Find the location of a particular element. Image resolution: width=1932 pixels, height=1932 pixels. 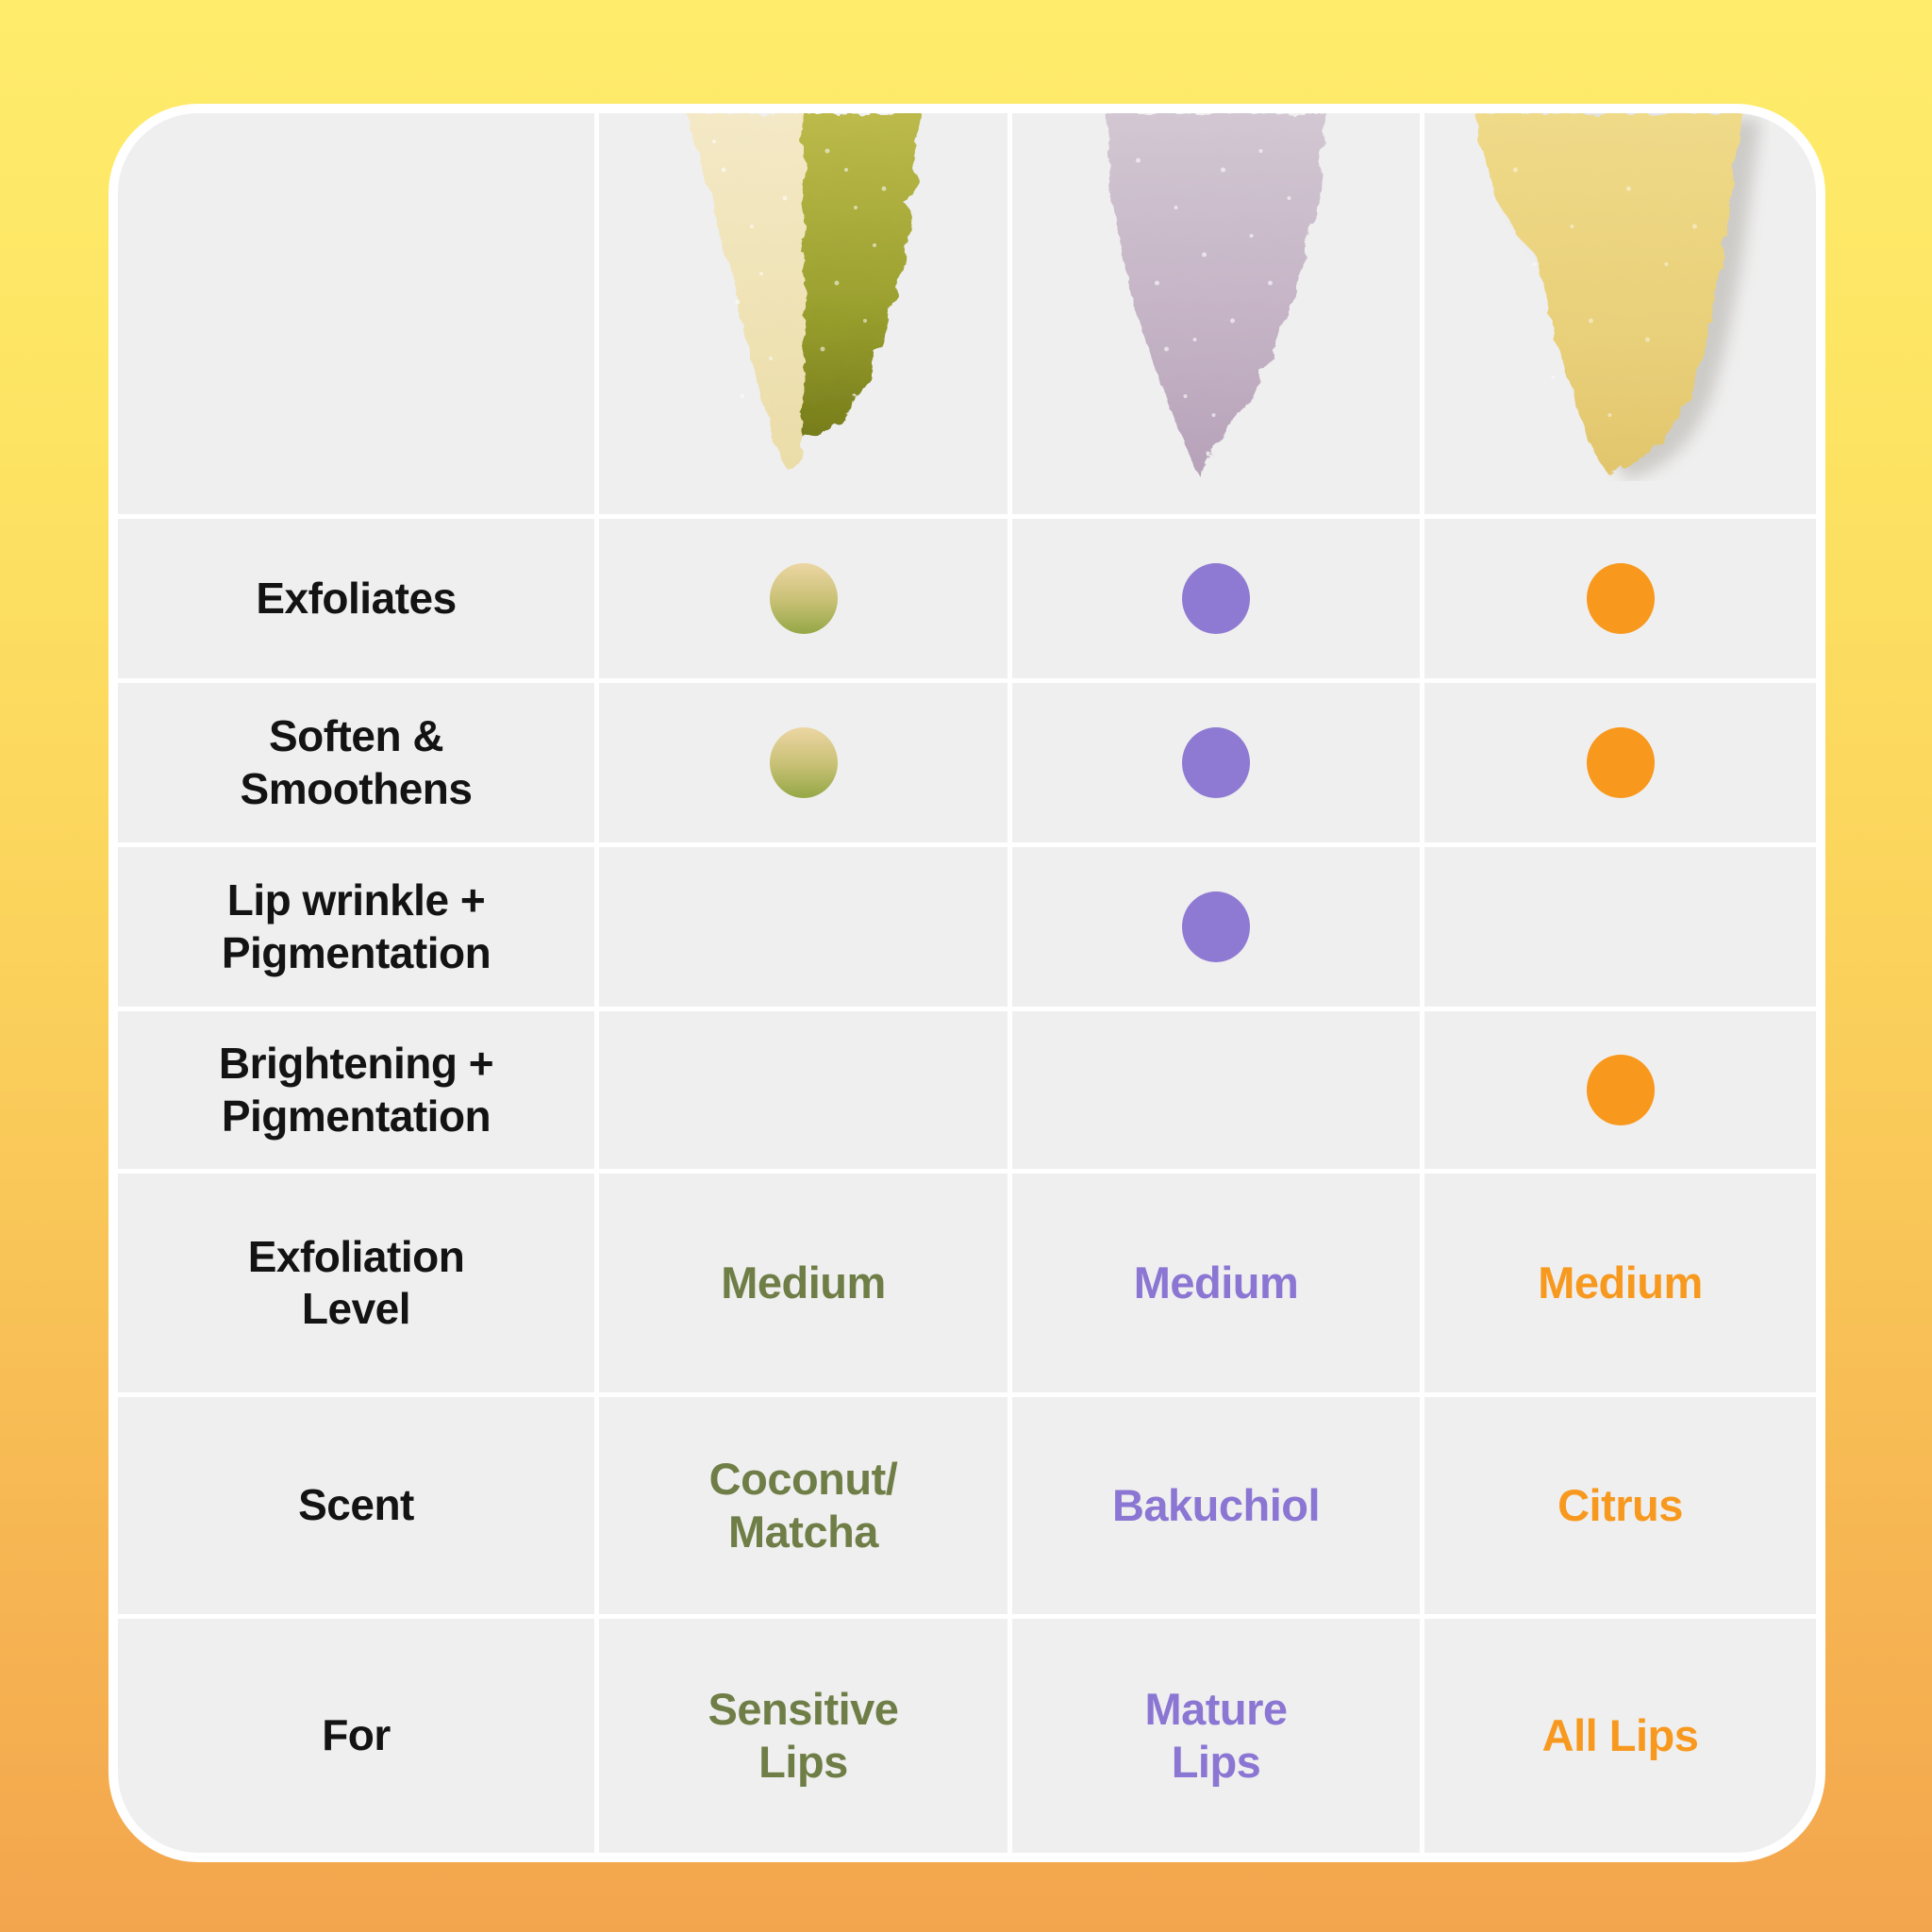

row-label-cell: For is located at coordinates (356, 1736).